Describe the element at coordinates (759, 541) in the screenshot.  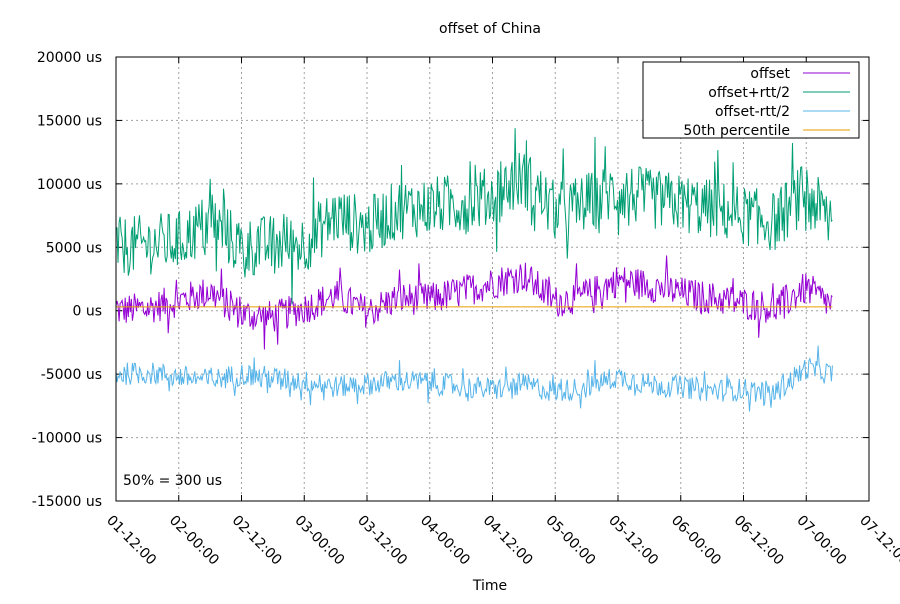
I see `x-tick-label: 06-12:00` at that location.